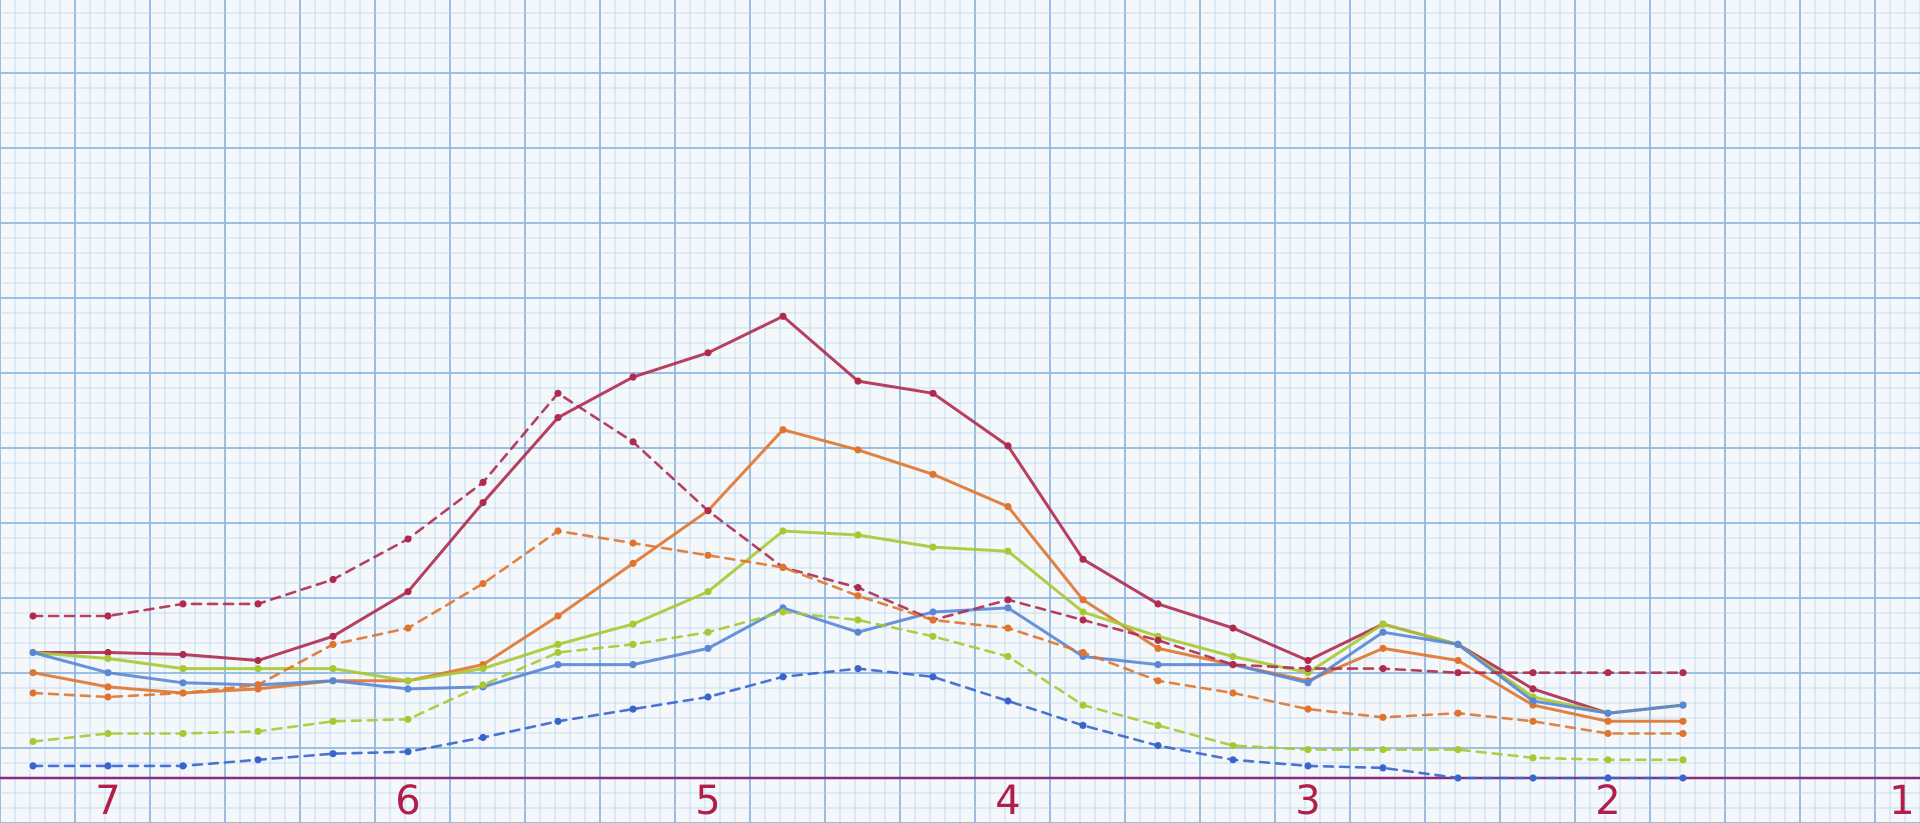 This screenshot has height=823, width=1920. What do you see at coordinates (1307, 800) in the screenshot?
I see `x-tick-label: 3` at bounding box center [1307, 800].